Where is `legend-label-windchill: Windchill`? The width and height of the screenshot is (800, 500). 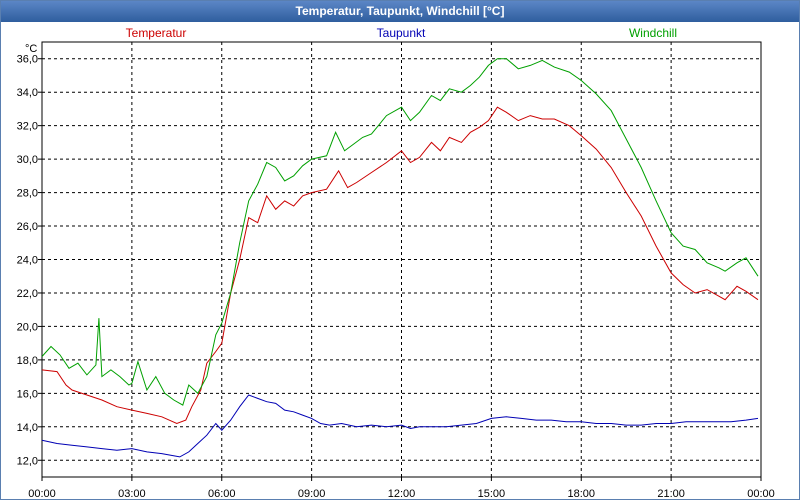
legend-label-windchill: Windchill is located at coordinates (653, 33).